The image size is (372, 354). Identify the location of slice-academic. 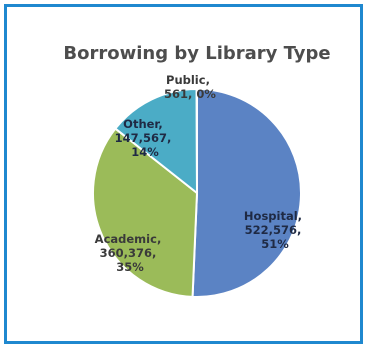
(145, 212).